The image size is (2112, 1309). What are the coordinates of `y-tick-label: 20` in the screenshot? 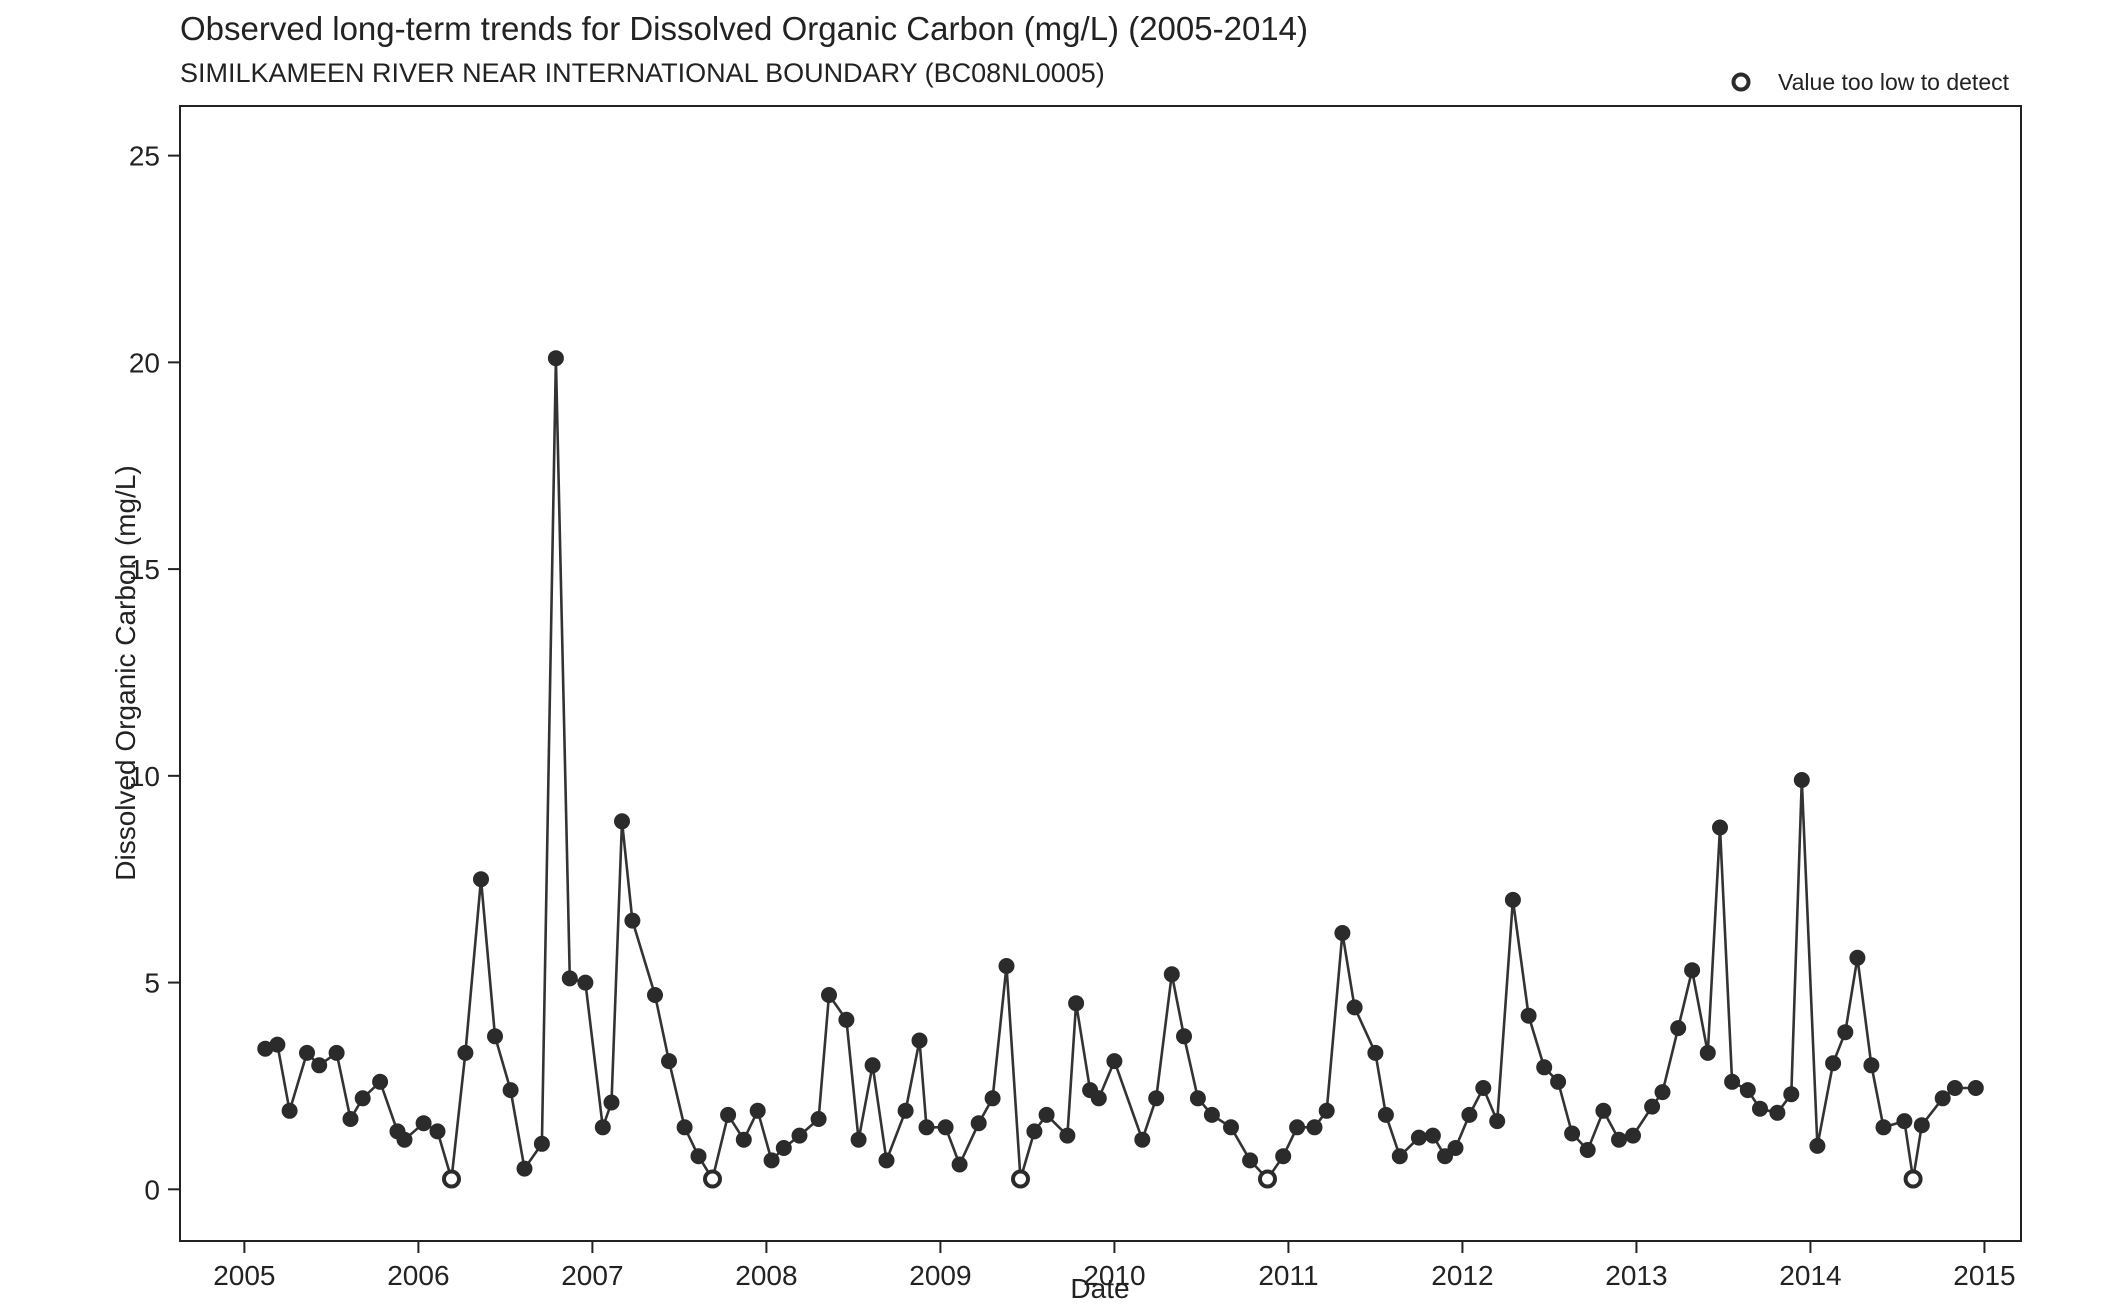 It's located at (144, 362).